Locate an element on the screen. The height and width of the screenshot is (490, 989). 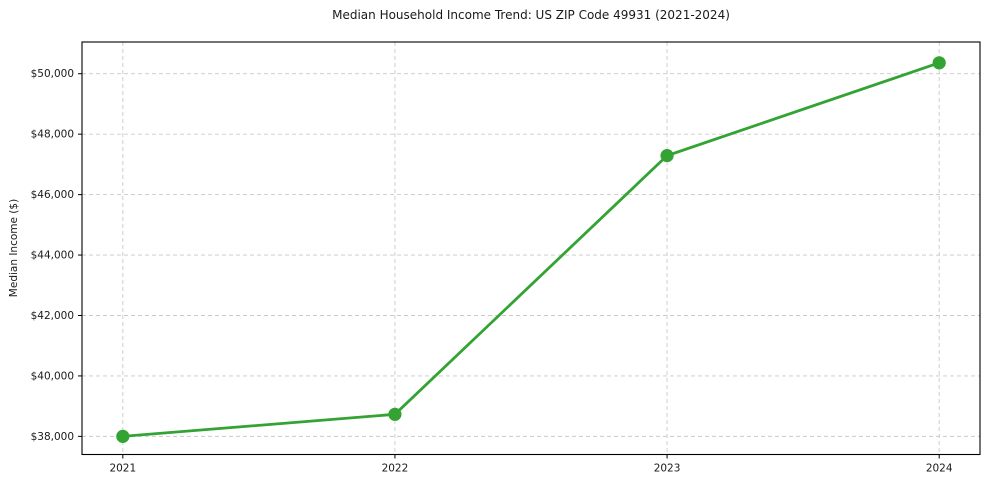
data-point-2023 is located at coordinates (667, 156).